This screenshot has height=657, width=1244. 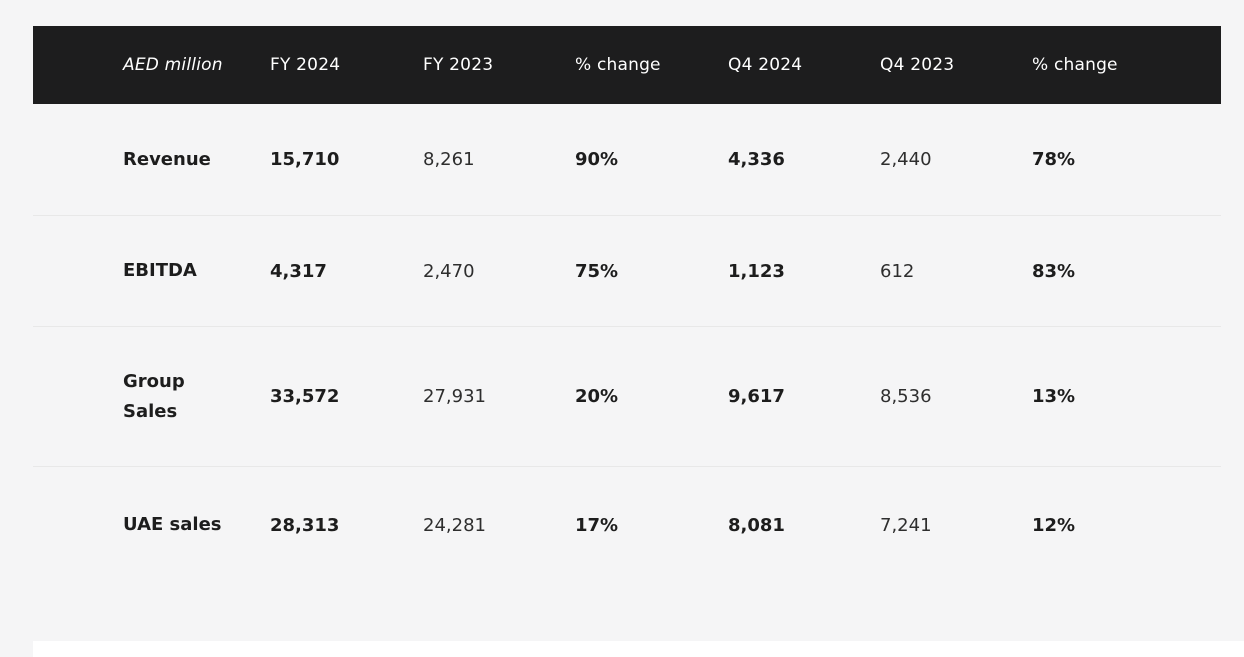 What do you see at coordinates (305, 396) in the screenshot?
I see `cell-fy2024: 33,572` at bounding box center [305, 396].